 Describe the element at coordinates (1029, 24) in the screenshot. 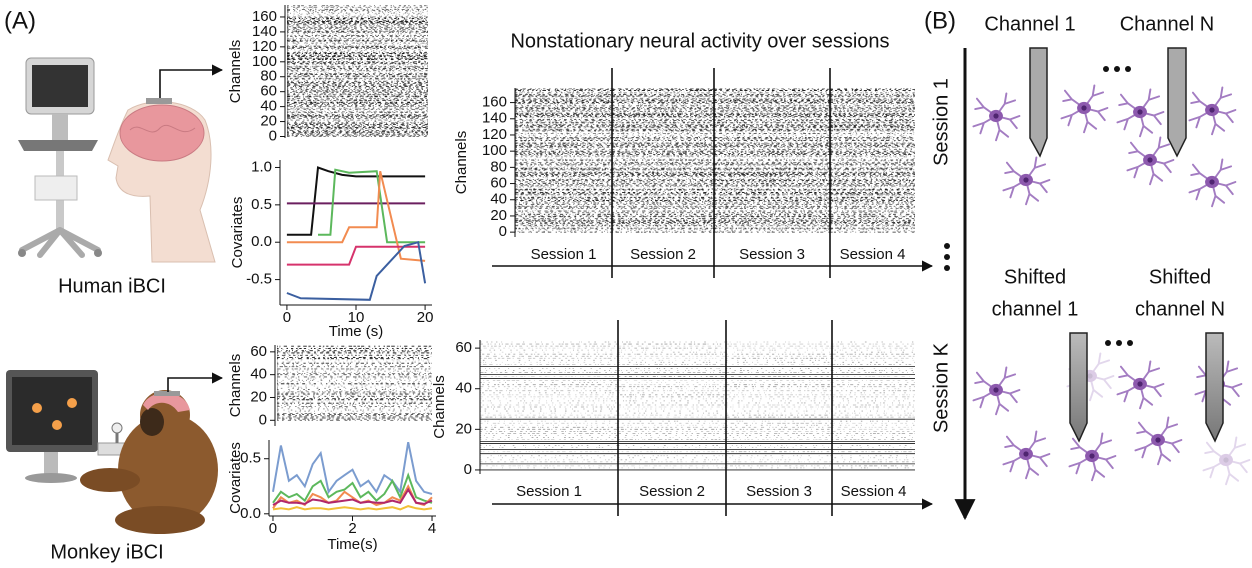

I see `channel-label: Channel 1` at that location.